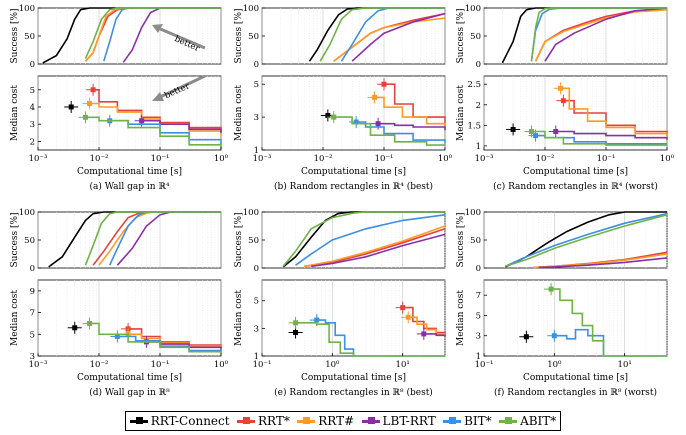 The width and height of the screenshot is (686, 435). Describe the element at coordinates (129, 392) in the screenshot. I see `panel-caption: (d) Wall gap in ℝ⁸` at that location.